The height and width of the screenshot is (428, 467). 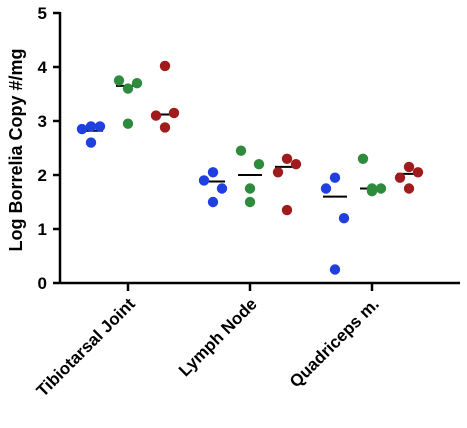 What do you see at coordinates (16, 149) in the screenshot?
I see `y-axis-label: Log Borrelia Copy #/mg` at bounding box center [16, 149].